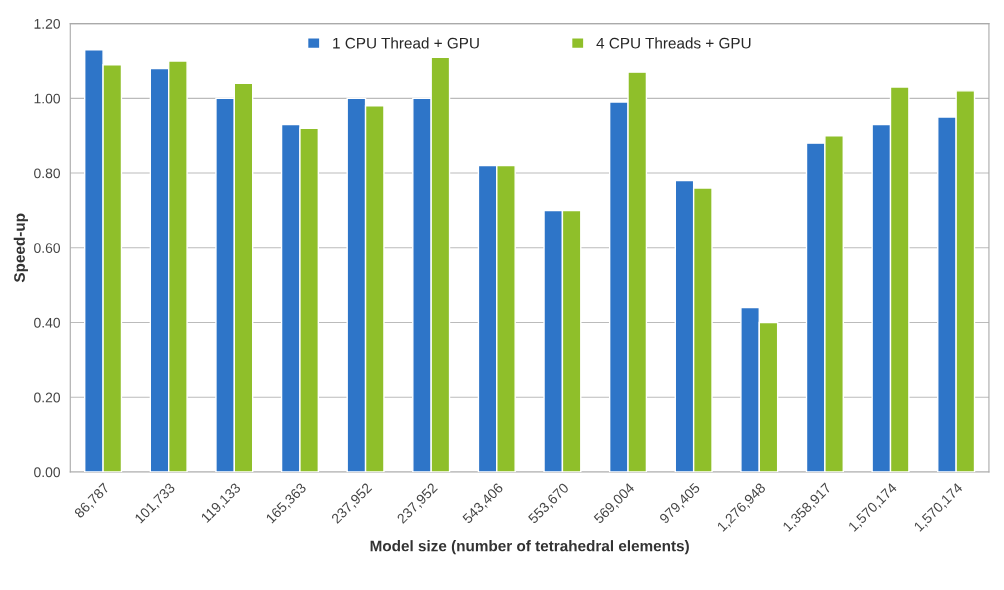 The image size is (1004, 590). Describe the element at coordinates (47, 23) in the screenshot. I see `y-tick-label: 1.20` at that location.